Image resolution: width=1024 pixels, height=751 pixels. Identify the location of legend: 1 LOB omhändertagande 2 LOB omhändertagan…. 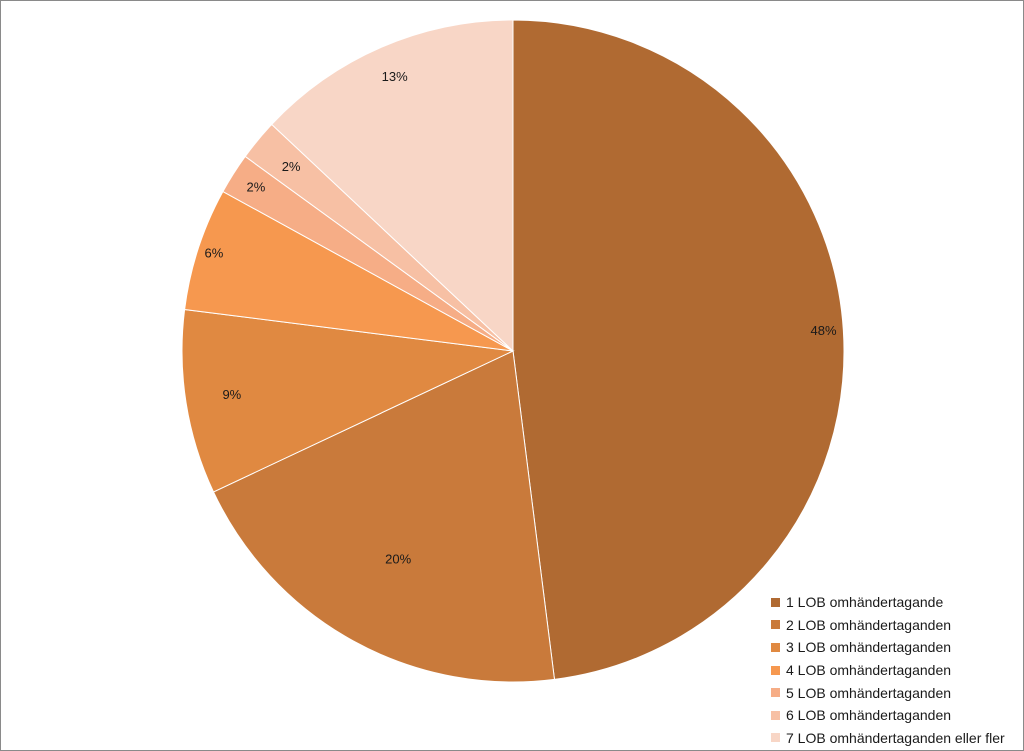
(897, 670).